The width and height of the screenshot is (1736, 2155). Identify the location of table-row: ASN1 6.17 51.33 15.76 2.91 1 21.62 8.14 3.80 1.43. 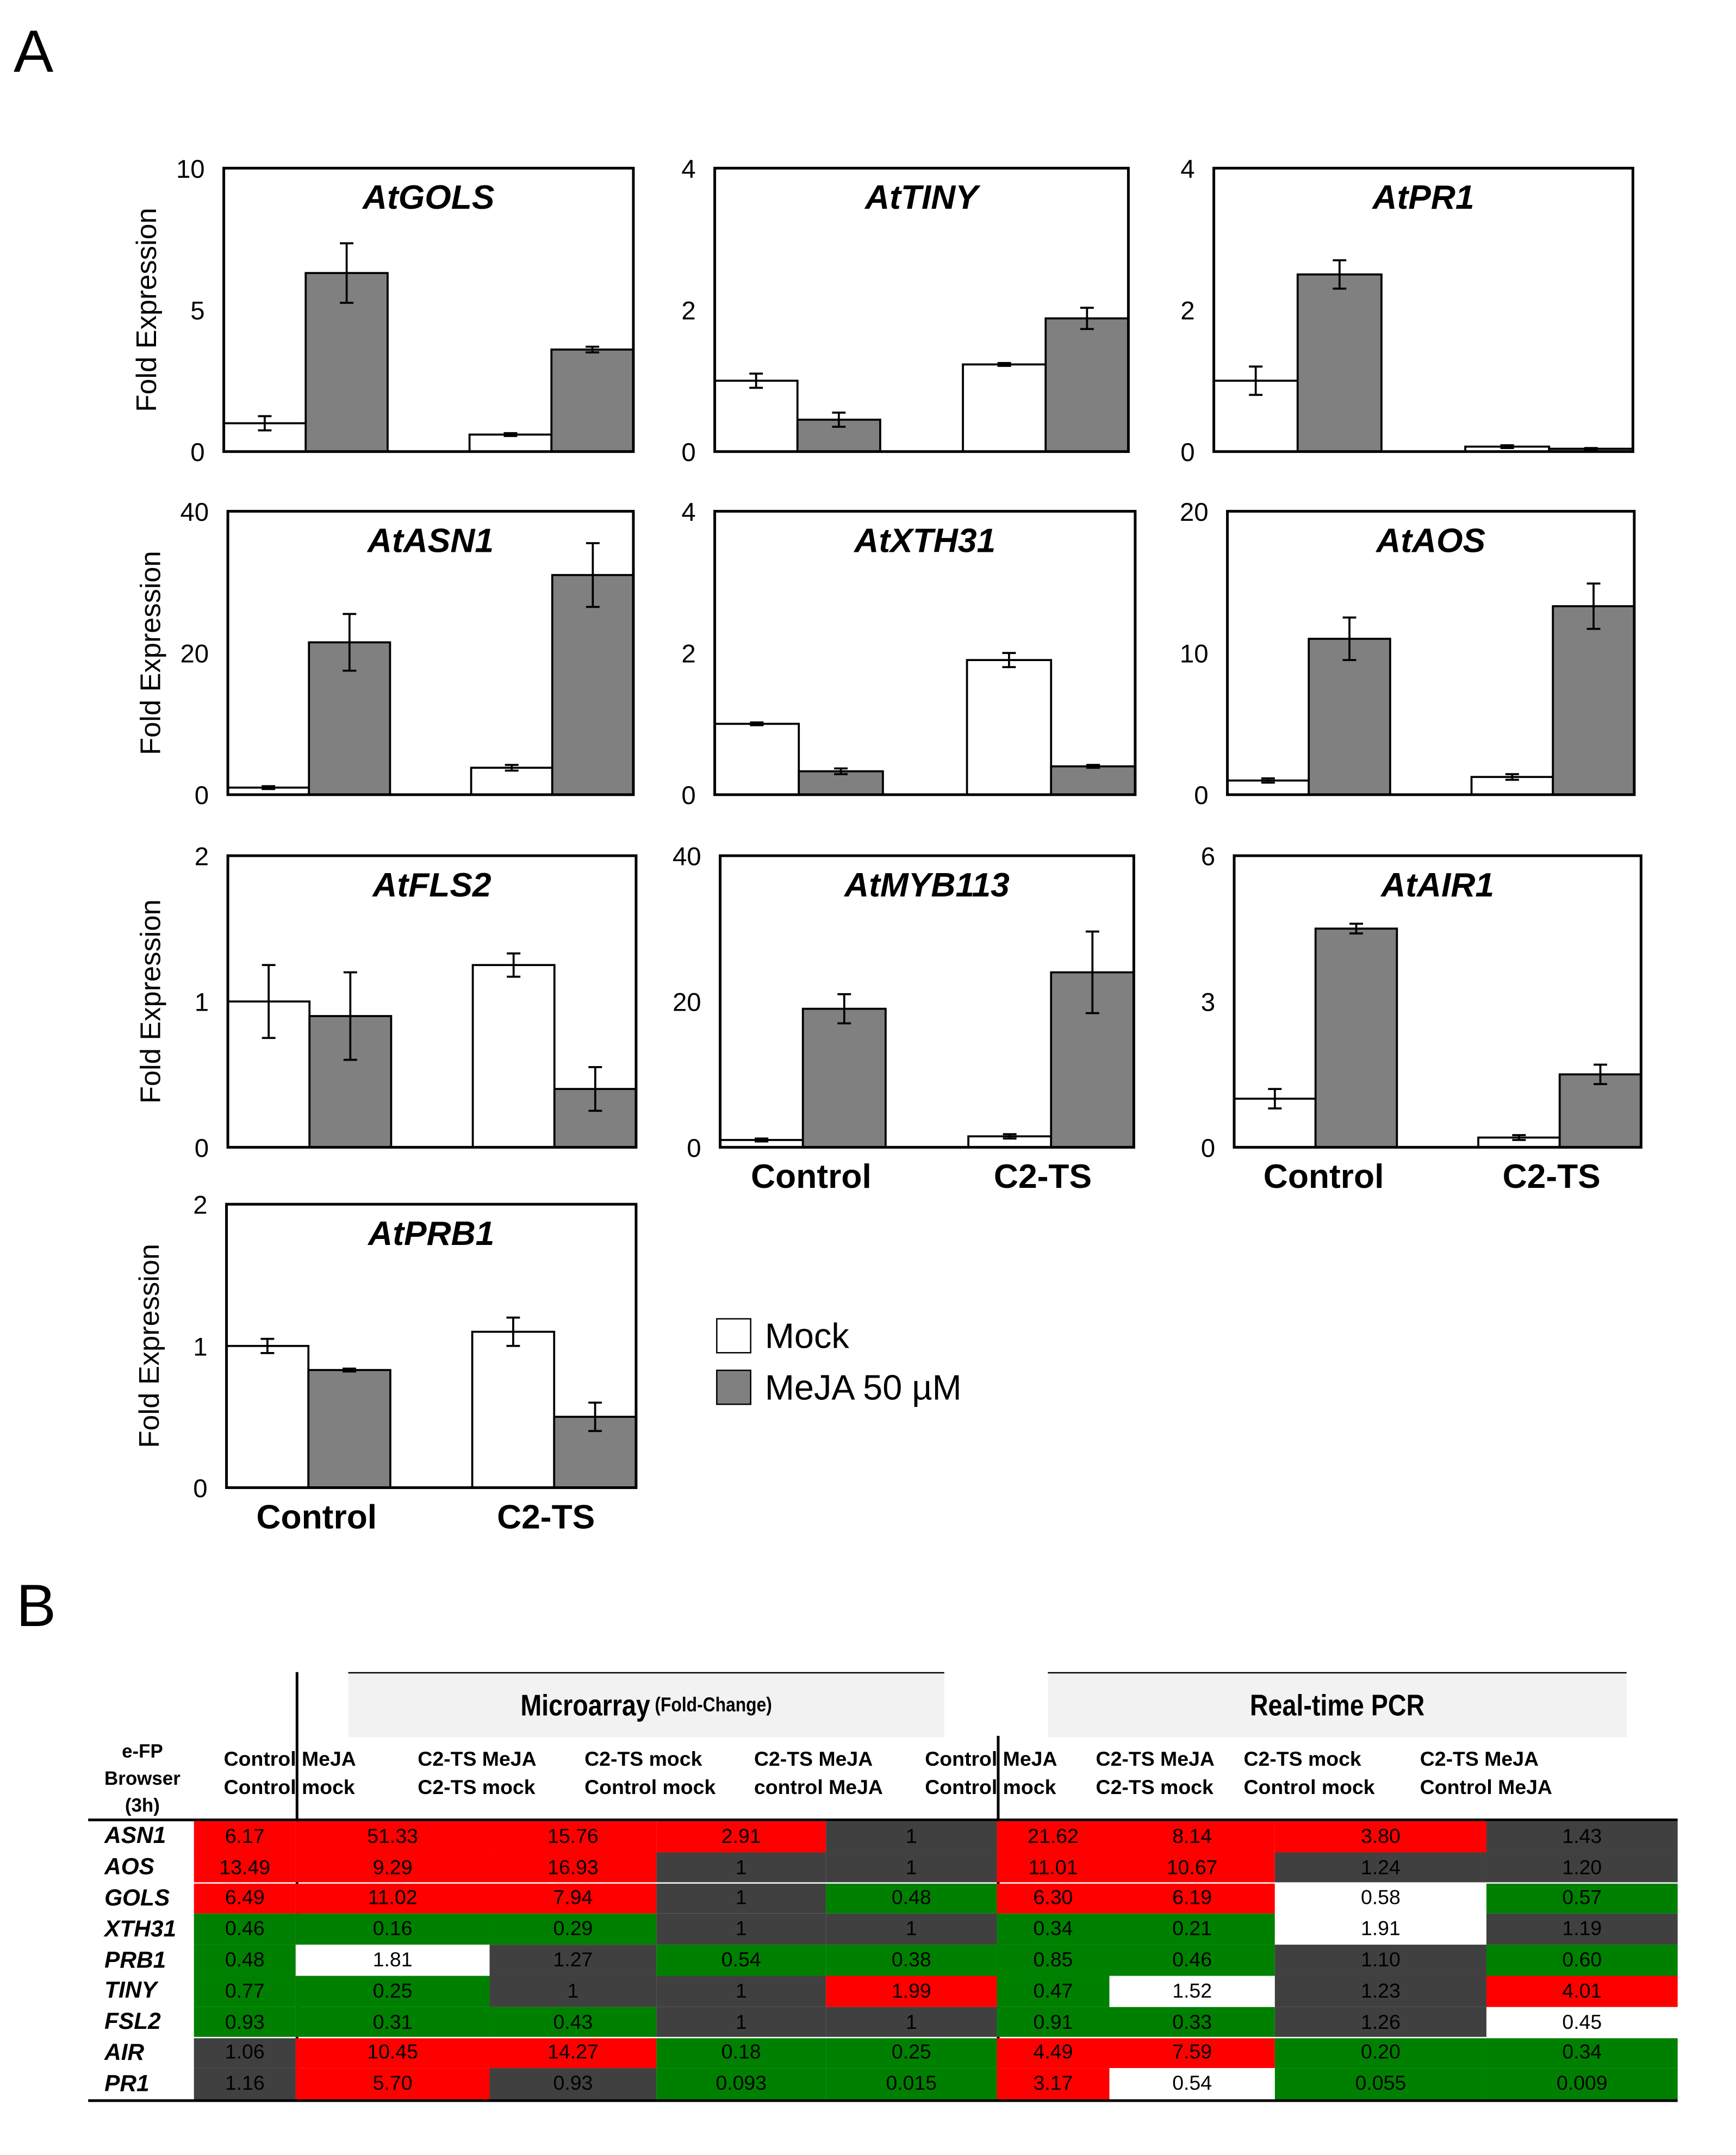
(883, 1836).